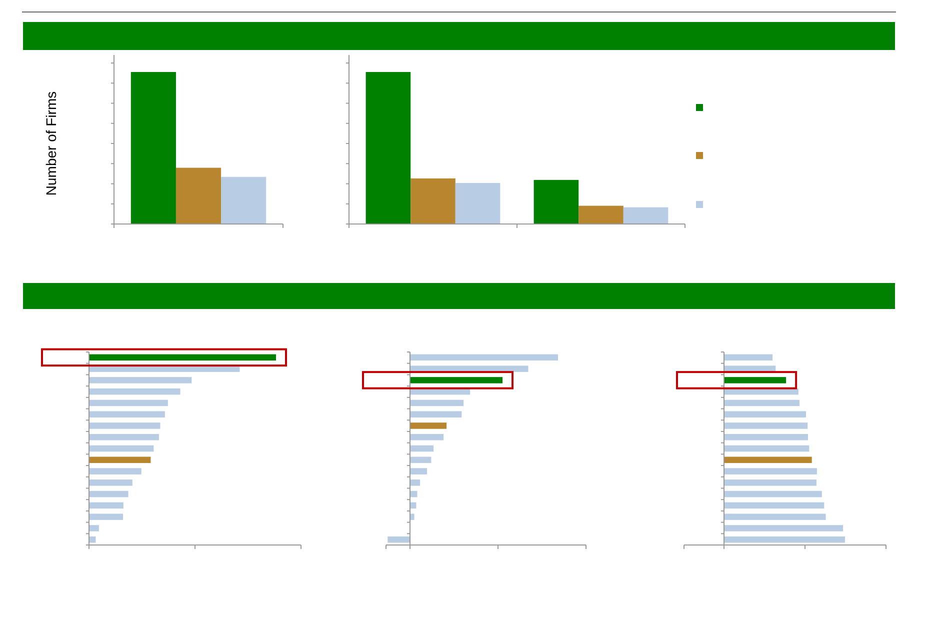 The width and height of the screenshot is (931, 634). I want to click on y-axis-title: Number of Firms, so click(51, 143).